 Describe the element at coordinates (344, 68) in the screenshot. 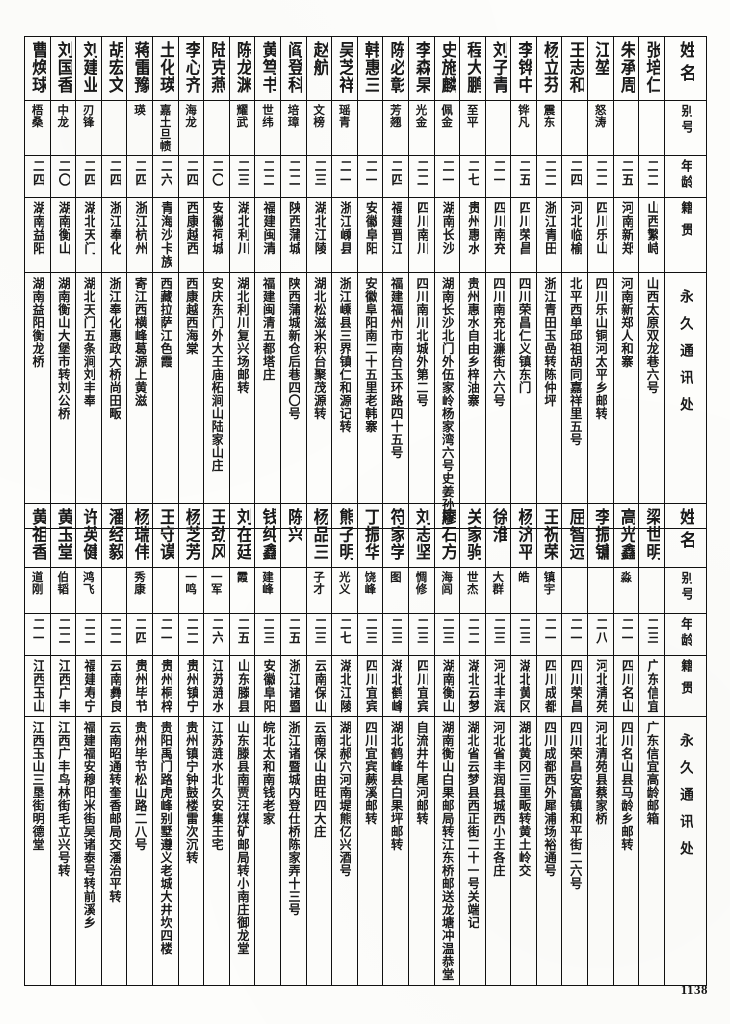

I see `cell-name: 吴芝祥` at that location.